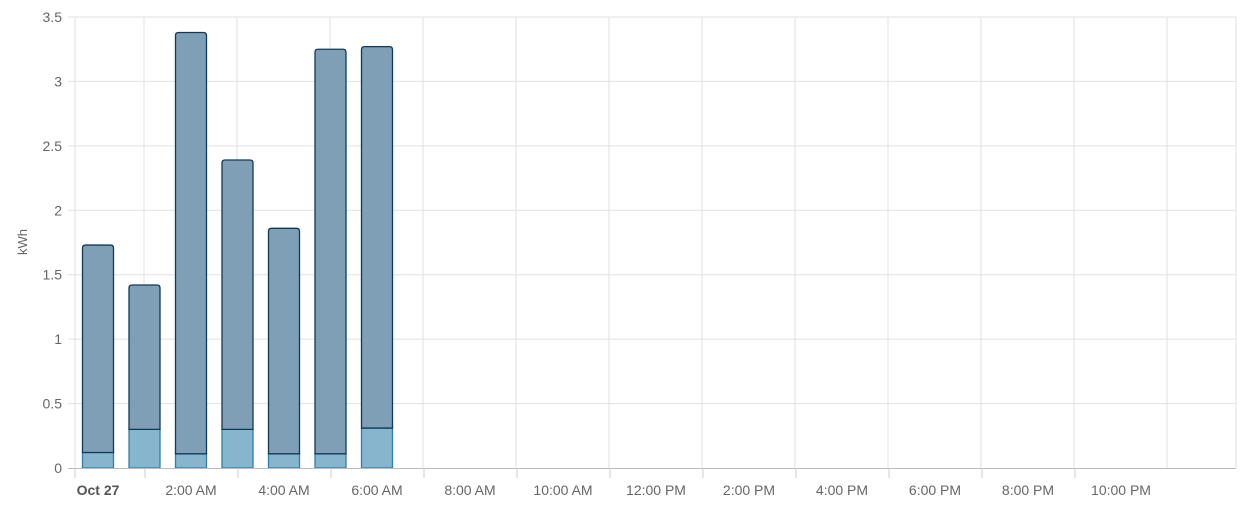 The height and width of the screenshot is (517, 1249). I want to click on x-tick-label: 8:00 AM, so click(469, 490).